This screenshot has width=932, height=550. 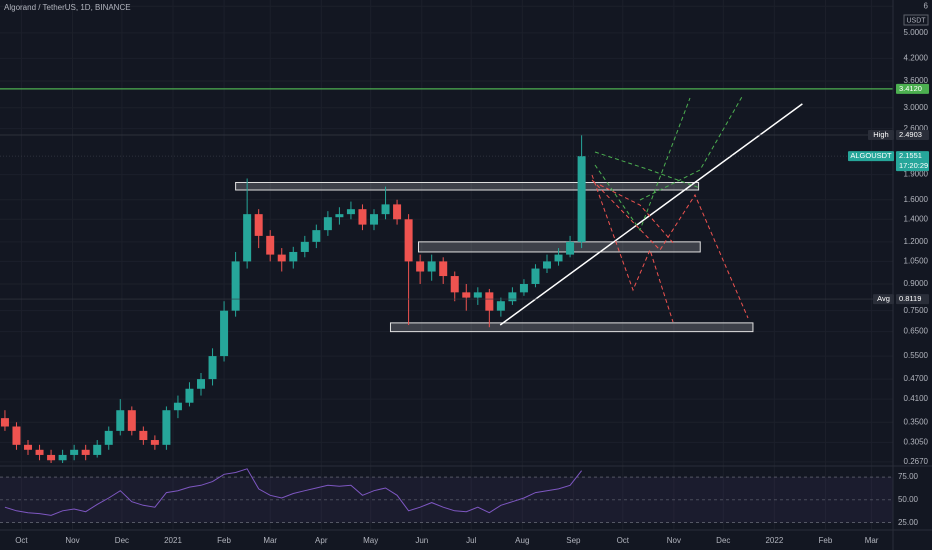 What do you see at coordinates (910, 88) in the screenshot?
I see `price-badge-label: 3.4120` at bounding box center [910, 88].